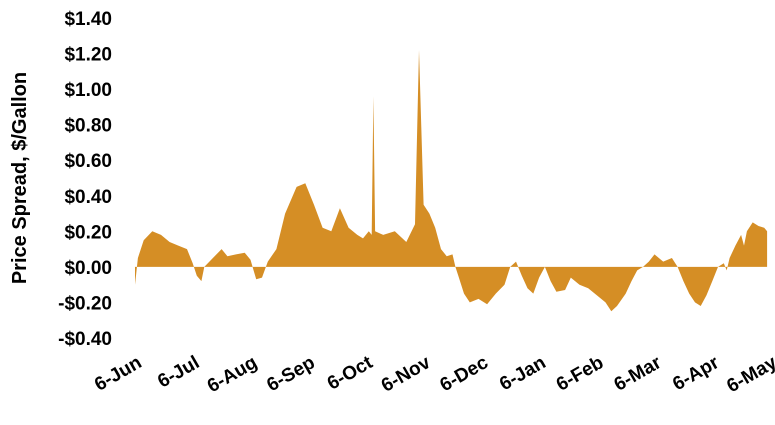  Describe the element at coordinates (522, 373) in the screenshot. I see `x-tick-label: 6-Jan` at that location.